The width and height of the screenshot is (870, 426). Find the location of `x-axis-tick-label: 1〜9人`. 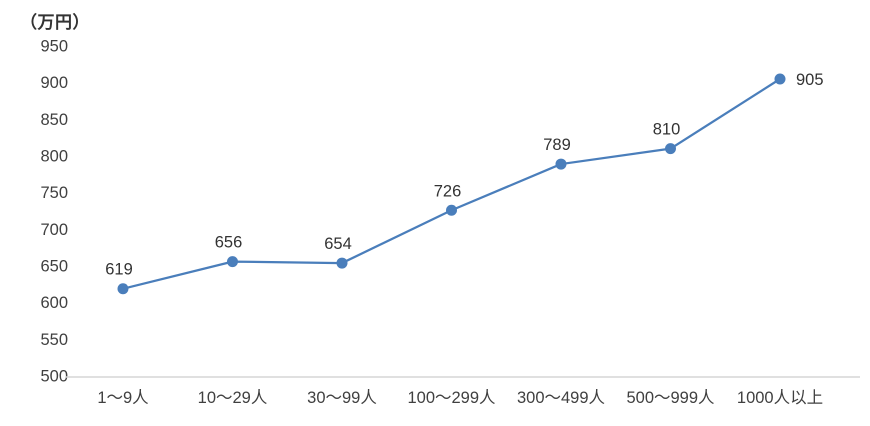

x-axis-tick-label: 1〜9人 is located at coordinates (122, 397).